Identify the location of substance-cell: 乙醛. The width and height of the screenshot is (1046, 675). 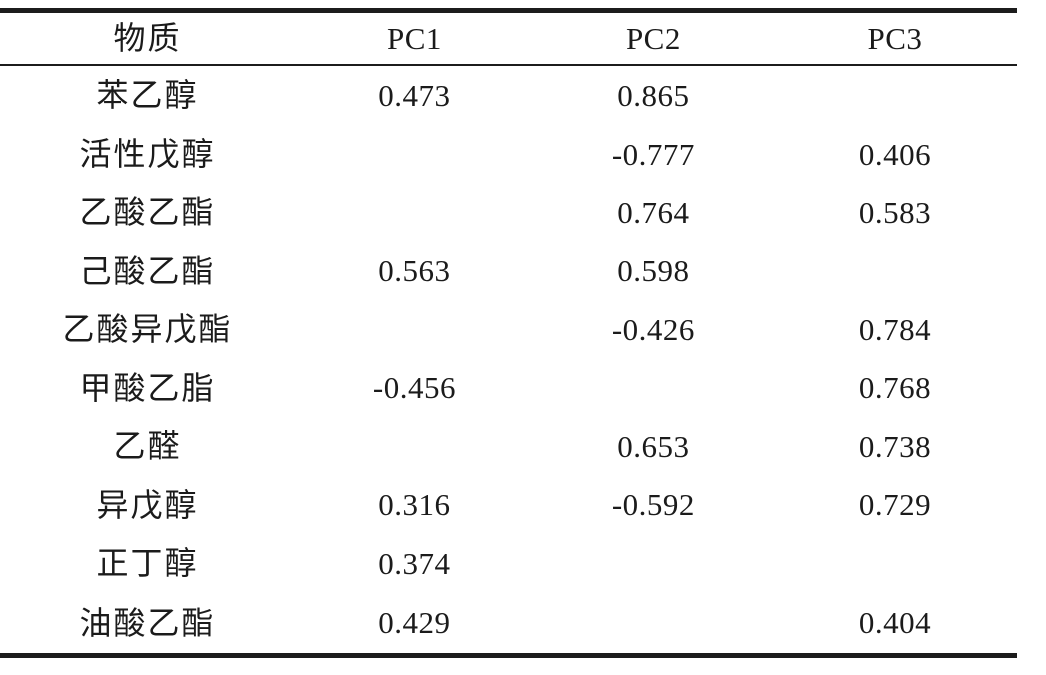
(147, 446).